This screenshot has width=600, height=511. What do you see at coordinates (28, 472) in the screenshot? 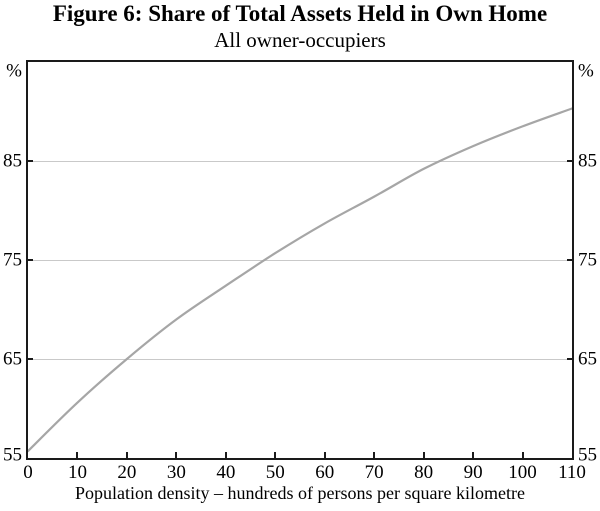
I see `x-label-0: 0` at bounding box center [28, 472].